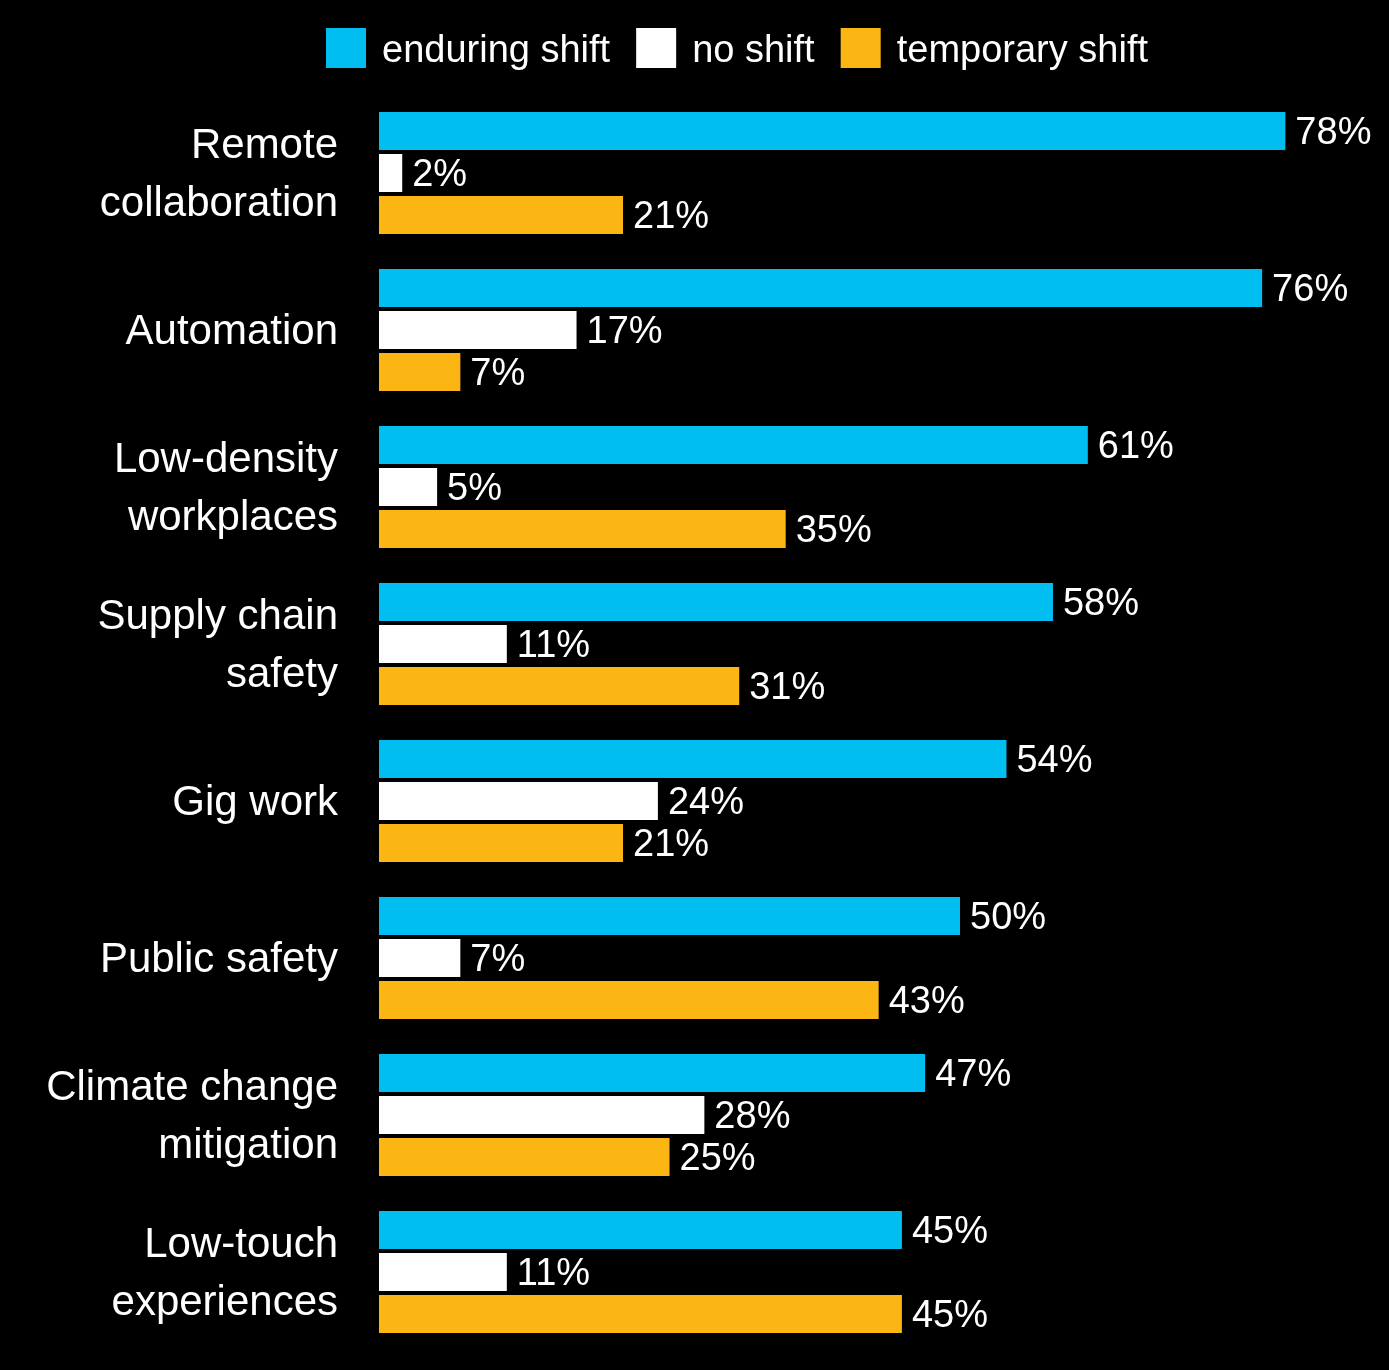 This screenshot has width=1389, height=1370. What do you see at coordinates (1022, 49) in the screenshot?
I see `legend-label: temporary shift` at bounding box center [1022, 49].